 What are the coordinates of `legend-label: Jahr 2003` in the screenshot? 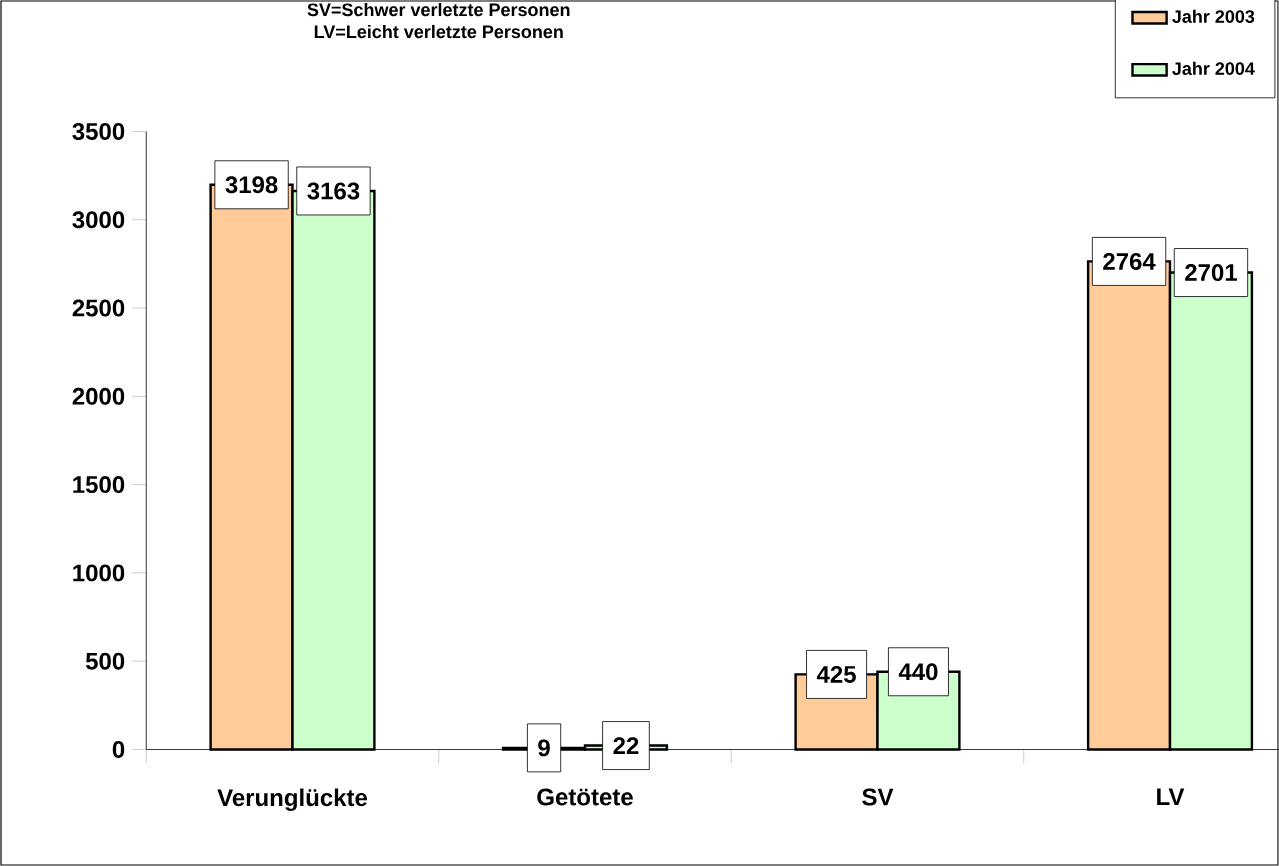 It's located at (1213, 16).